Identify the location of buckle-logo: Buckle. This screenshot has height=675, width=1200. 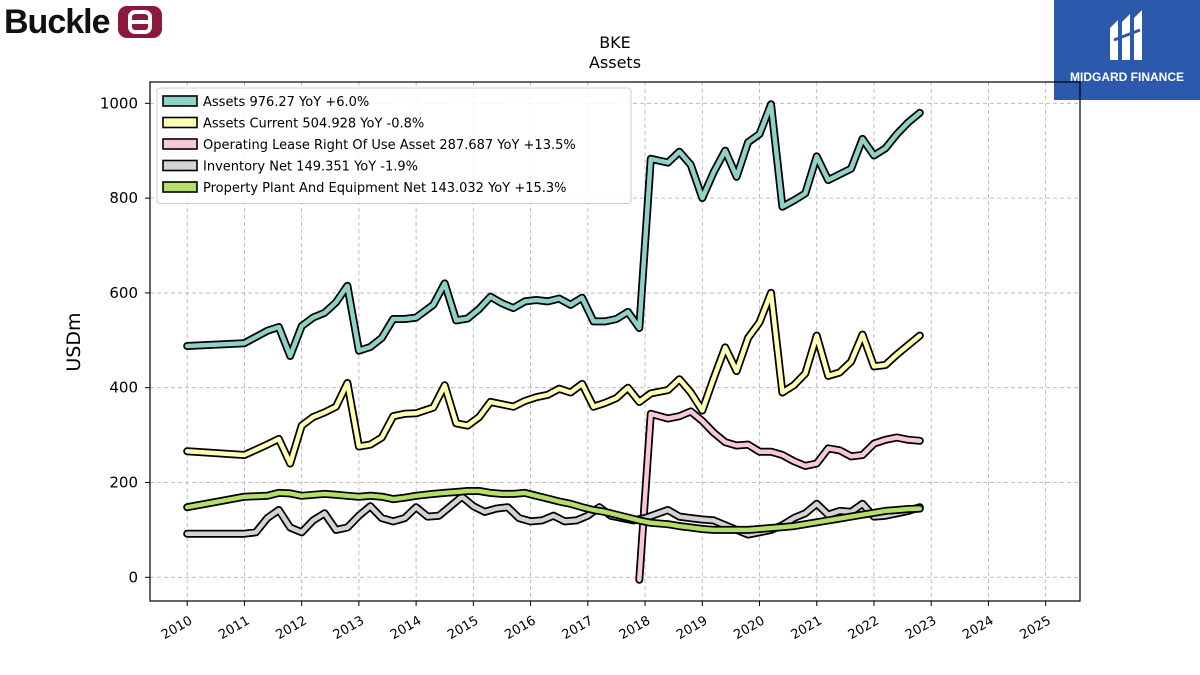
(83, 22).